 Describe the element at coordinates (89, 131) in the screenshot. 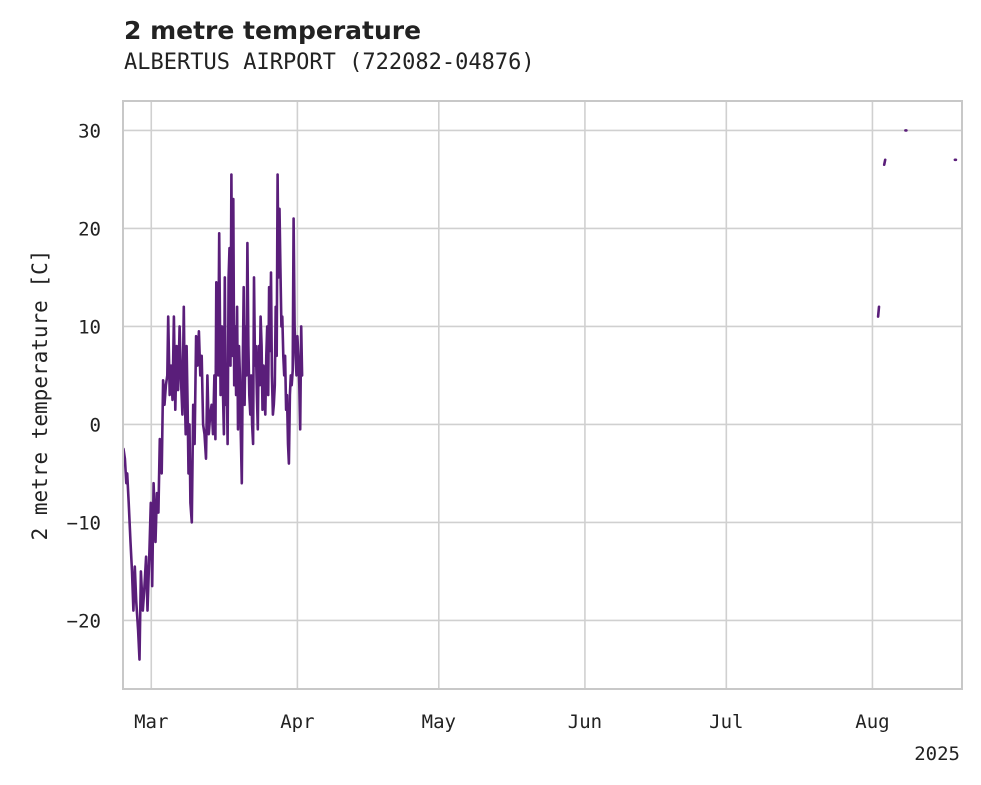

I see `y-tick-label: 30` at that location.